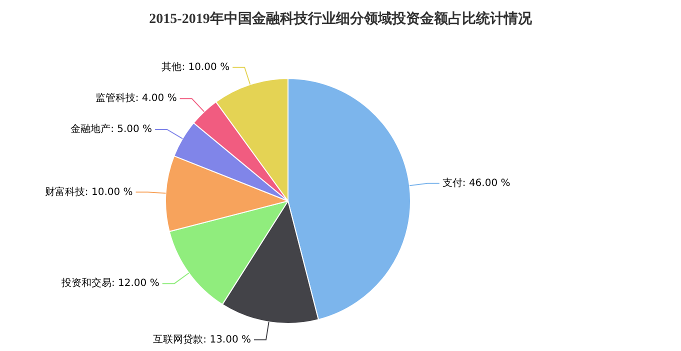  I want to click on slice-label: 其他: 10.00 %, so click(196, 66).